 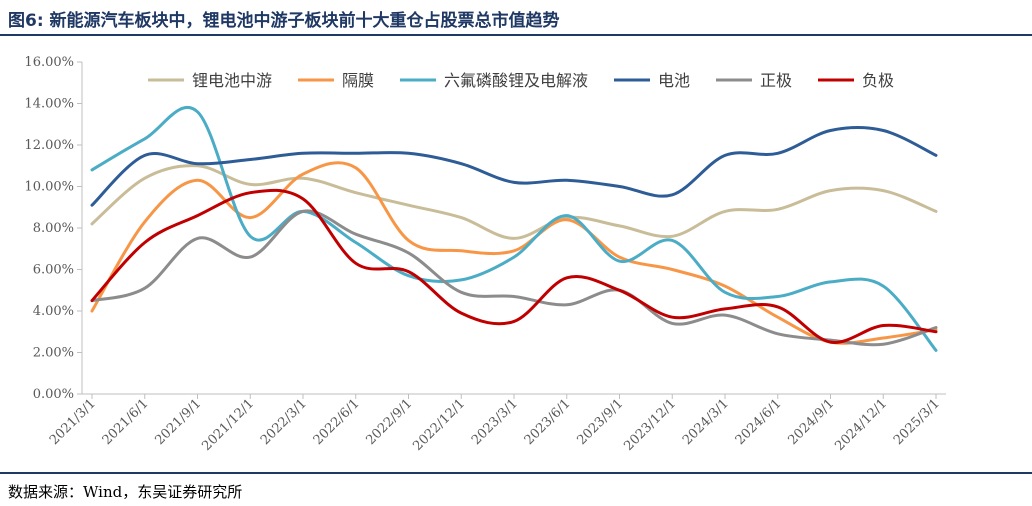 I want to click on y-tick-label: 0.00%, so click(x=53, y=394).